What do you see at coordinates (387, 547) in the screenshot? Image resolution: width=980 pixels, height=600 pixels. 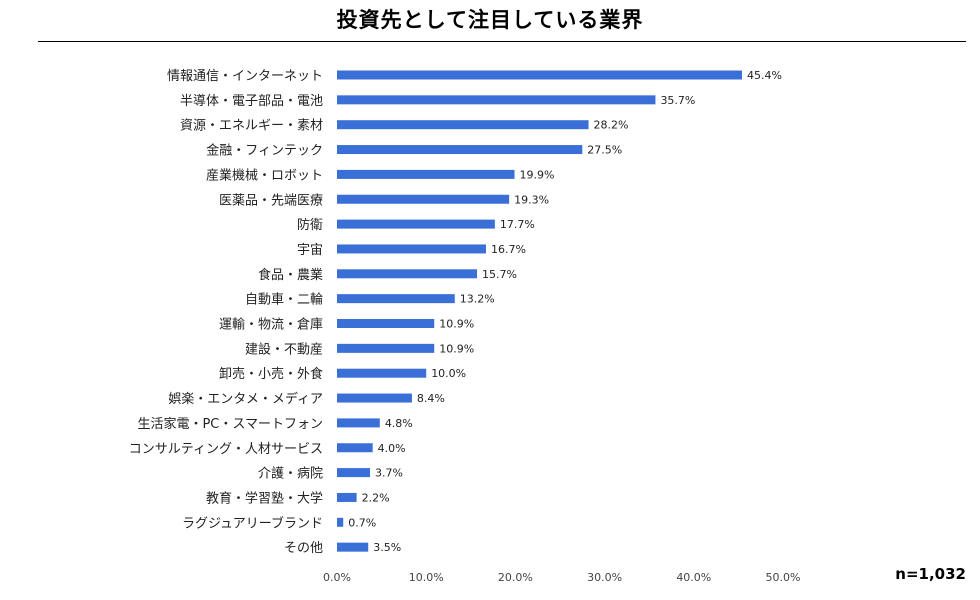 I see `data-label: 3.5%` at bounding box center [387, 547].